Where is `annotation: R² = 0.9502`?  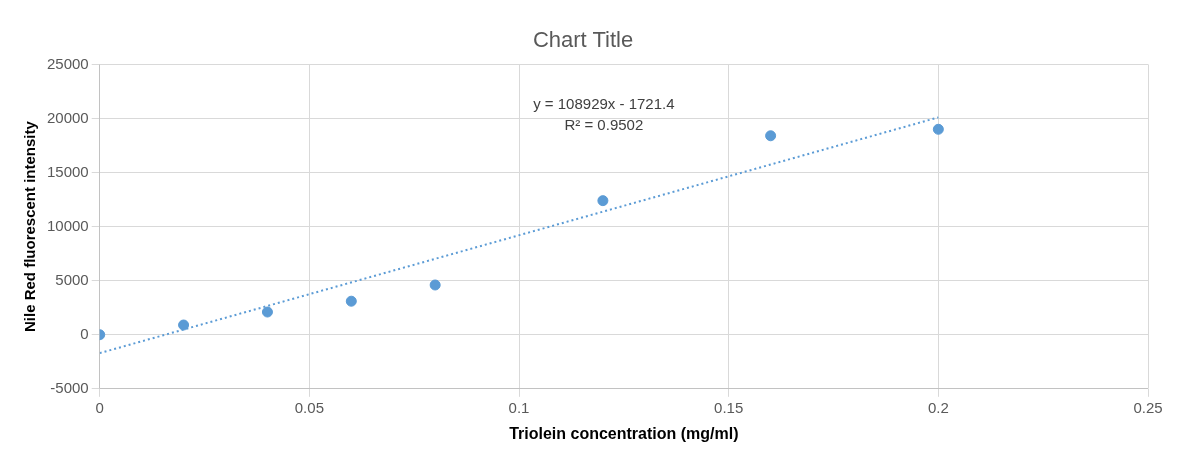 annotation: R² = 0.9502 is located at coordinates (604, 125).